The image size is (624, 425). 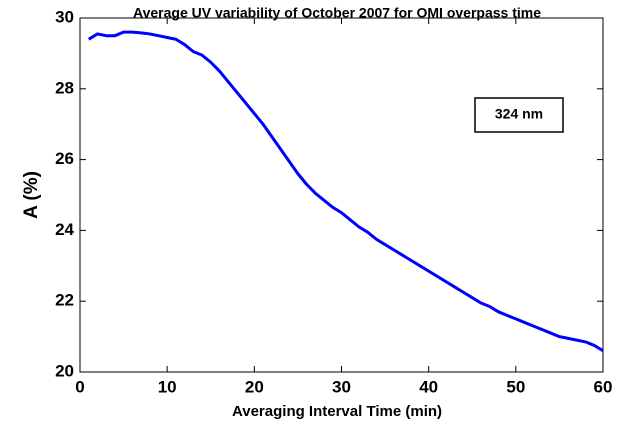 What do you see at coordinates (428, 386) in the screenshot?
I see `x-tick-label: 40` at bounding box center [428, 386].